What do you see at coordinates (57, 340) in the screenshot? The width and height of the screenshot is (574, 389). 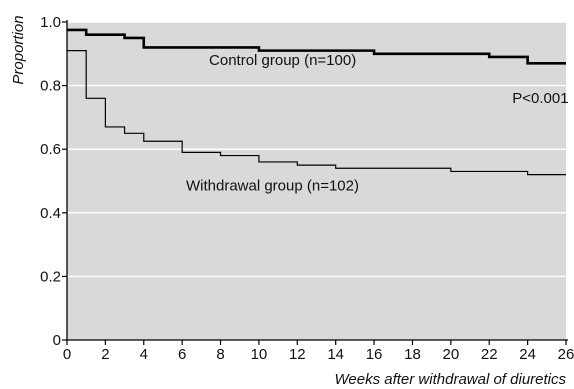 I see `y-tick-label: 0` at bounding box center [57, 340].